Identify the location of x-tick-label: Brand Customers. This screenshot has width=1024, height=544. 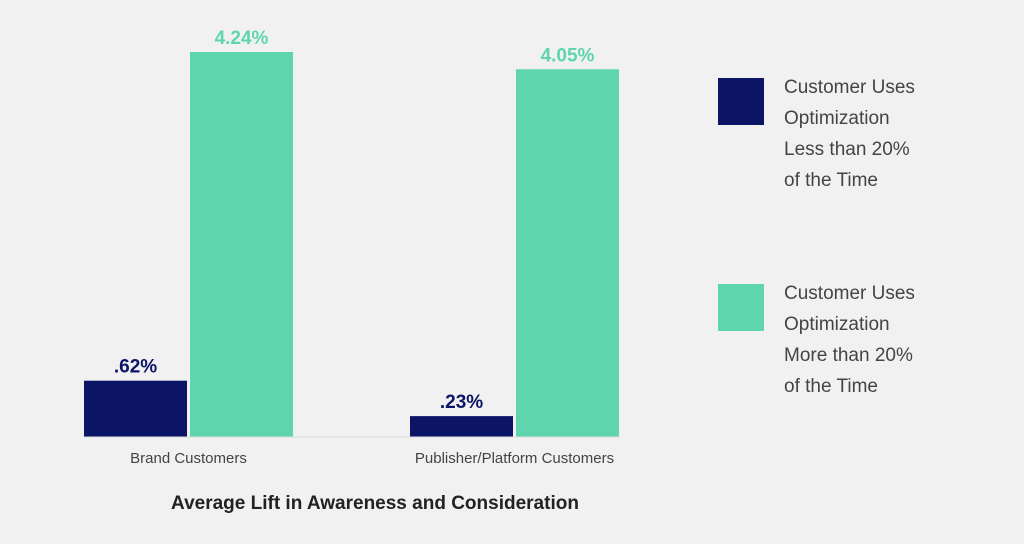
(188, 458).